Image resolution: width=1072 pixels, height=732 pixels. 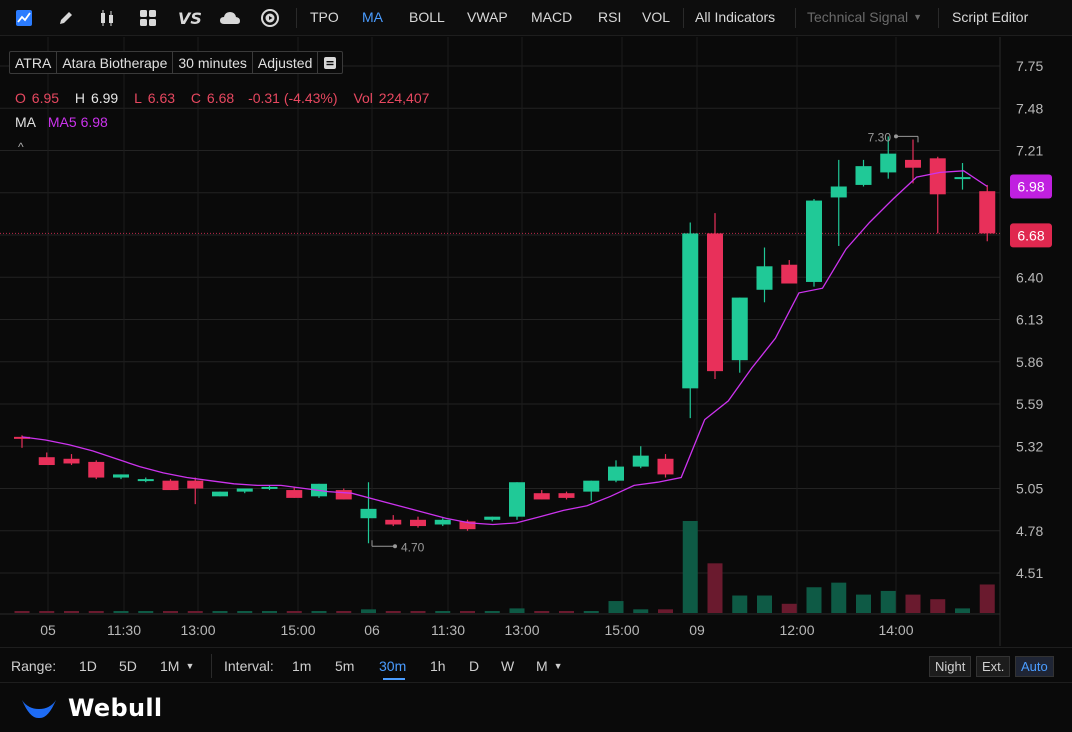 What do you see at coordinates (508, 666) in the screenshot?
I see `interval-w: W` at bounding box center [508, 666].